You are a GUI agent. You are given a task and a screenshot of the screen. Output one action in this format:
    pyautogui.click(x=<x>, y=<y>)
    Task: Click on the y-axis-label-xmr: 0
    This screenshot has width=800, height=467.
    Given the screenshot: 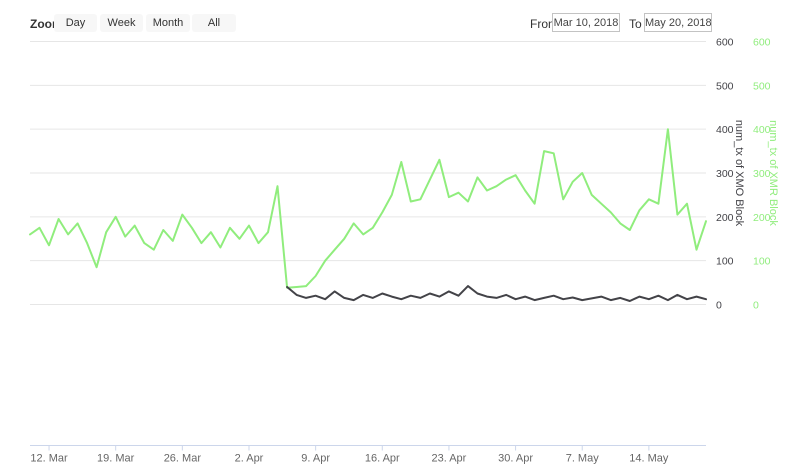 What is the action you would take?
    pyautogui.click(x=756, y=306)
    